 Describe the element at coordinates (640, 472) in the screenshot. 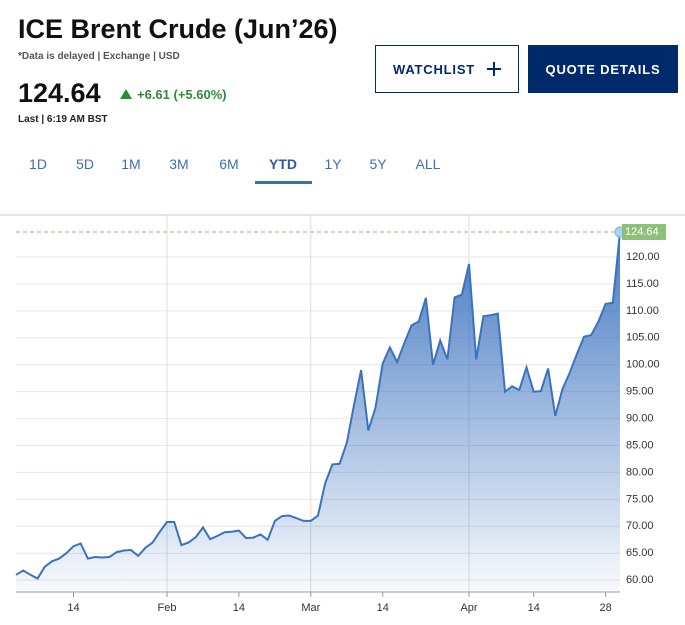

I see `y-tick-label: 80.00` at that location.